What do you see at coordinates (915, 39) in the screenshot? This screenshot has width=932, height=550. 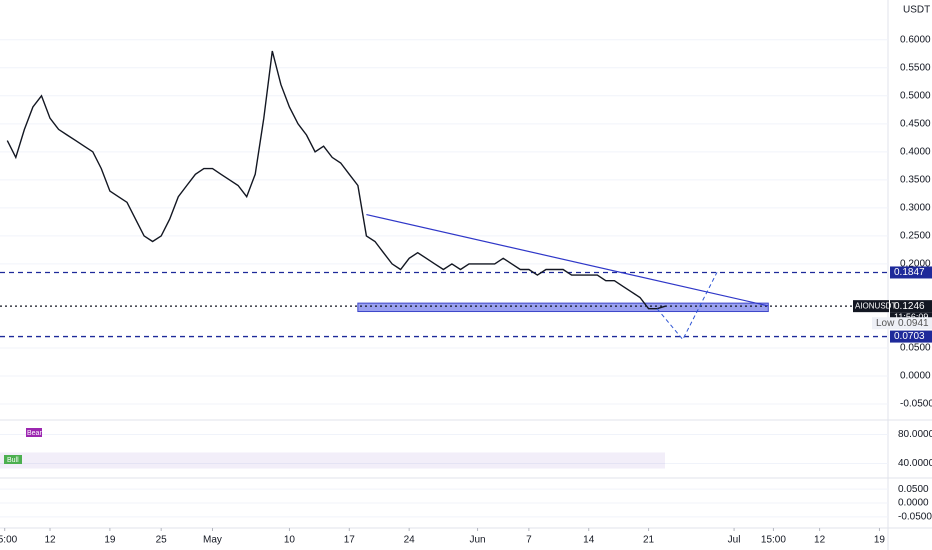 I see `y-tick-label: 0.6000` at bounding box center [915, 39].